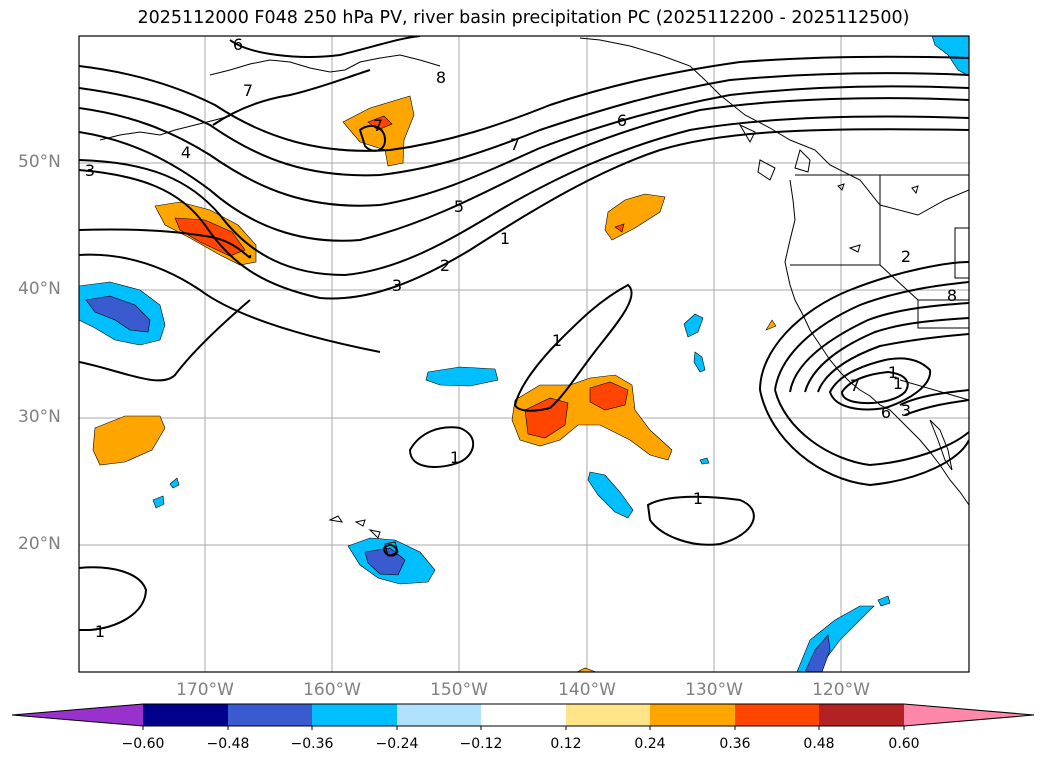 This screenshot has width=1047, height=765. I want to click on lon-label: 170°W, so click(205, 690).